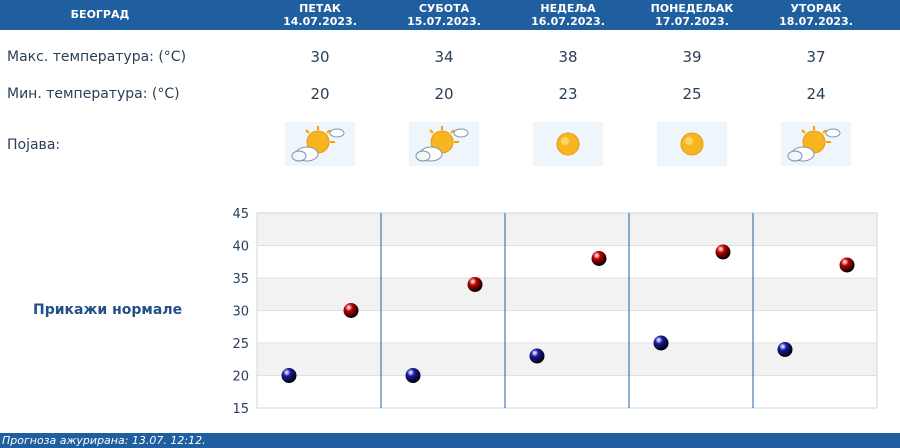 This screenshot has height=448, width=900. Describe the element at coordinates (240, 279) in the screenshot. I see `y-tick-label: 35` at that location.